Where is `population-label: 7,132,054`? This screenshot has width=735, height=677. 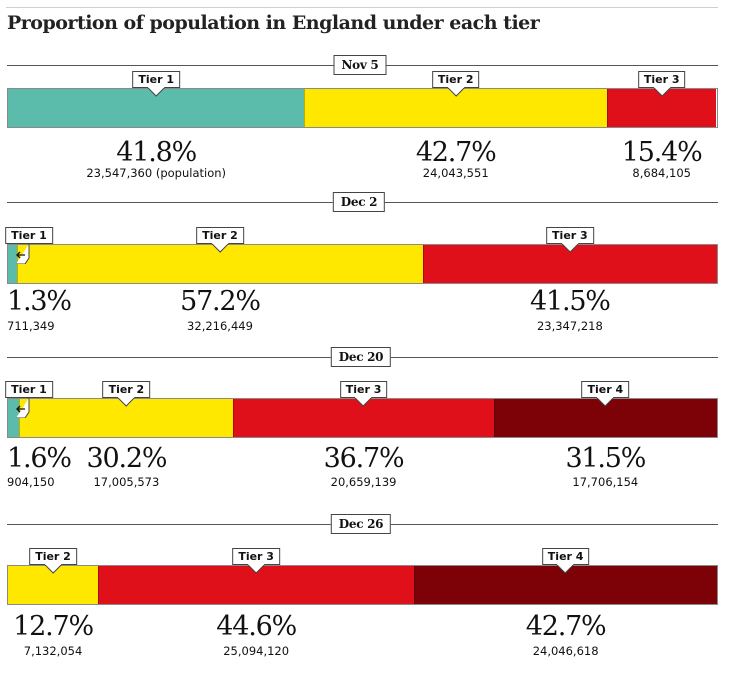 population-label: 7,132,054 is located at coordinates (53, 651).